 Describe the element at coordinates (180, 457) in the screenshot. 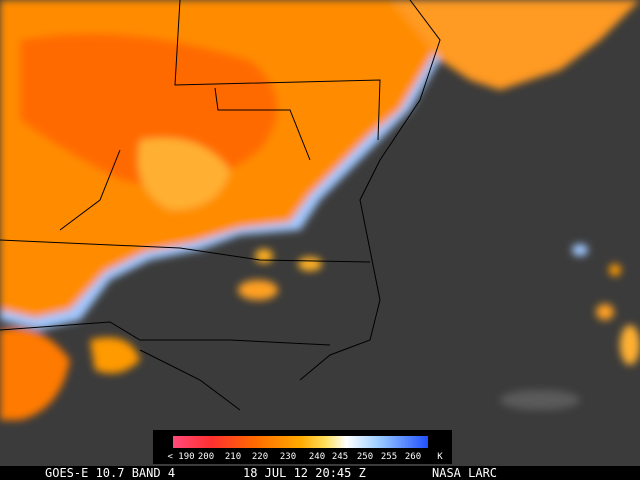

I see `colorbar-label: < 190` at that location.